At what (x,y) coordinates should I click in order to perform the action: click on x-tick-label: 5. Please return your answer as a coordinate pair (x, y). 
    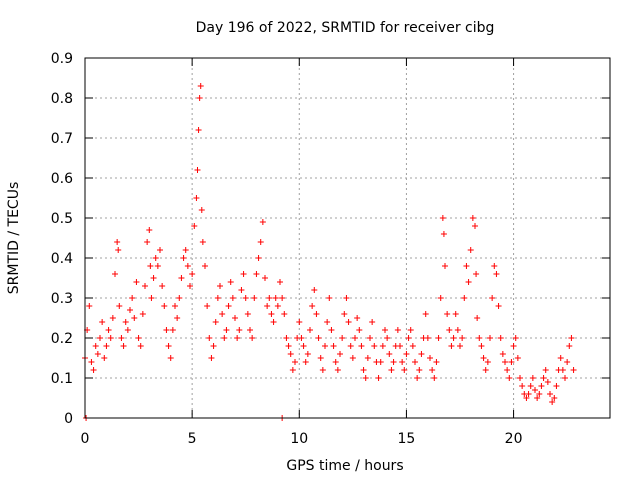
    Looking at the image, I should click on (192, 439).